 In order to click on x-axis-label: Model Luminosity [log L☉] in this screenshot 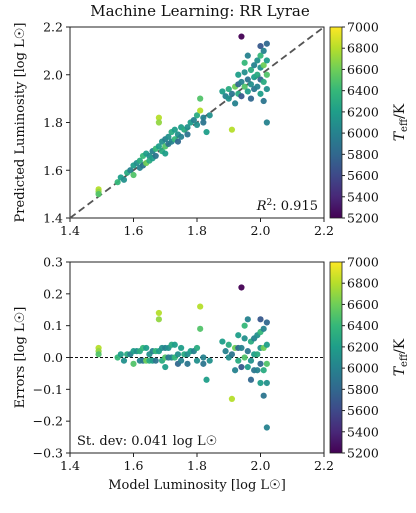, I will do `click(197, 485)`.